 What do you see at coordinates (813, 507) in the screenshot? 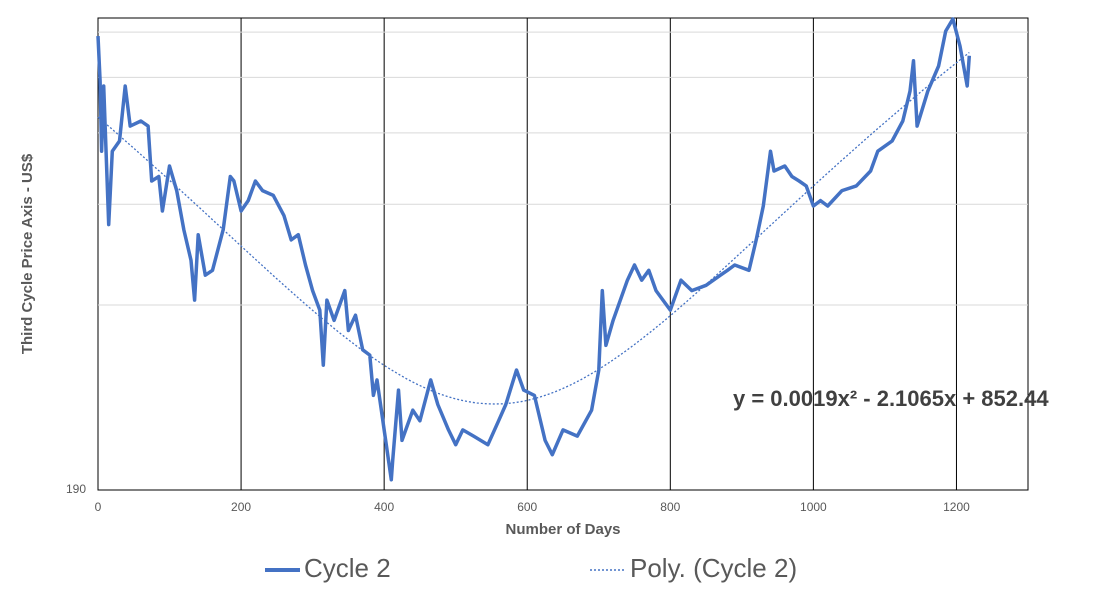
I see `x-tick-label: 1000` at bounding box center [813, 507].